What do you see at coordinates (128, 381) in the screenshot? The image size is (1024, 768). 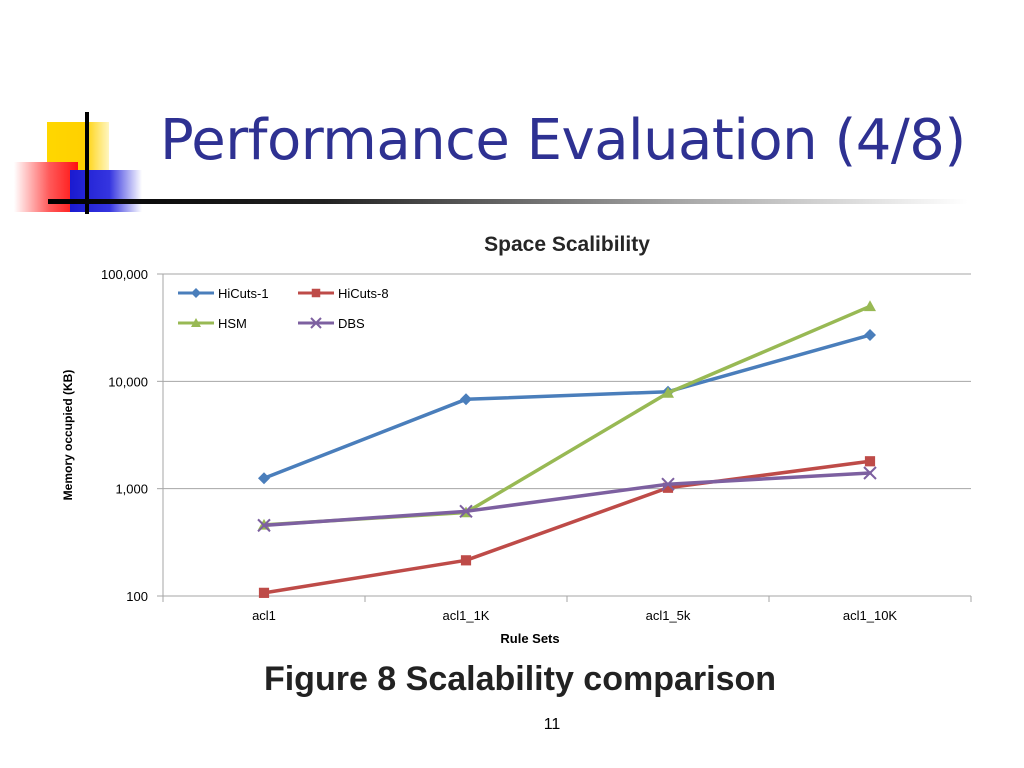 I see `y-tick-label: 10,000` at bounding box center [128, 381].